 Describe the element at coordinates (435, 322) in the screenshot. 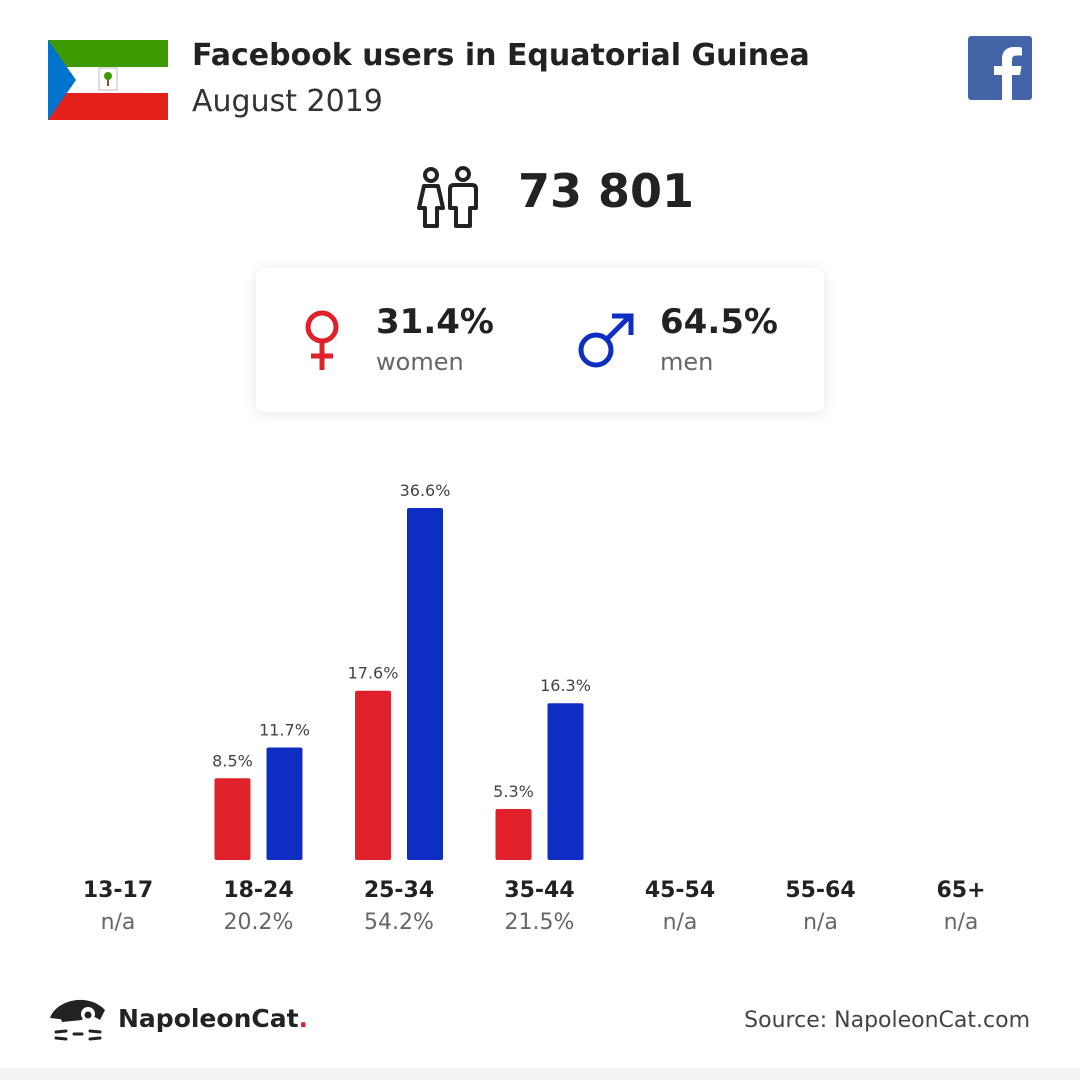

I see `women-percent: 31.4%` at that location.